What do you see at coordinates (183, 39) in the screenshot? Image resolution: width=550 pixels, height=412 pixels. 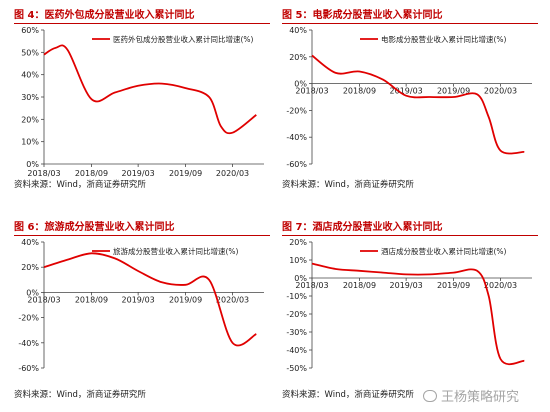 I see `legend-label: 医药外包成分股营业收入累计同比增速(%)` at bounding box center [183, 39].